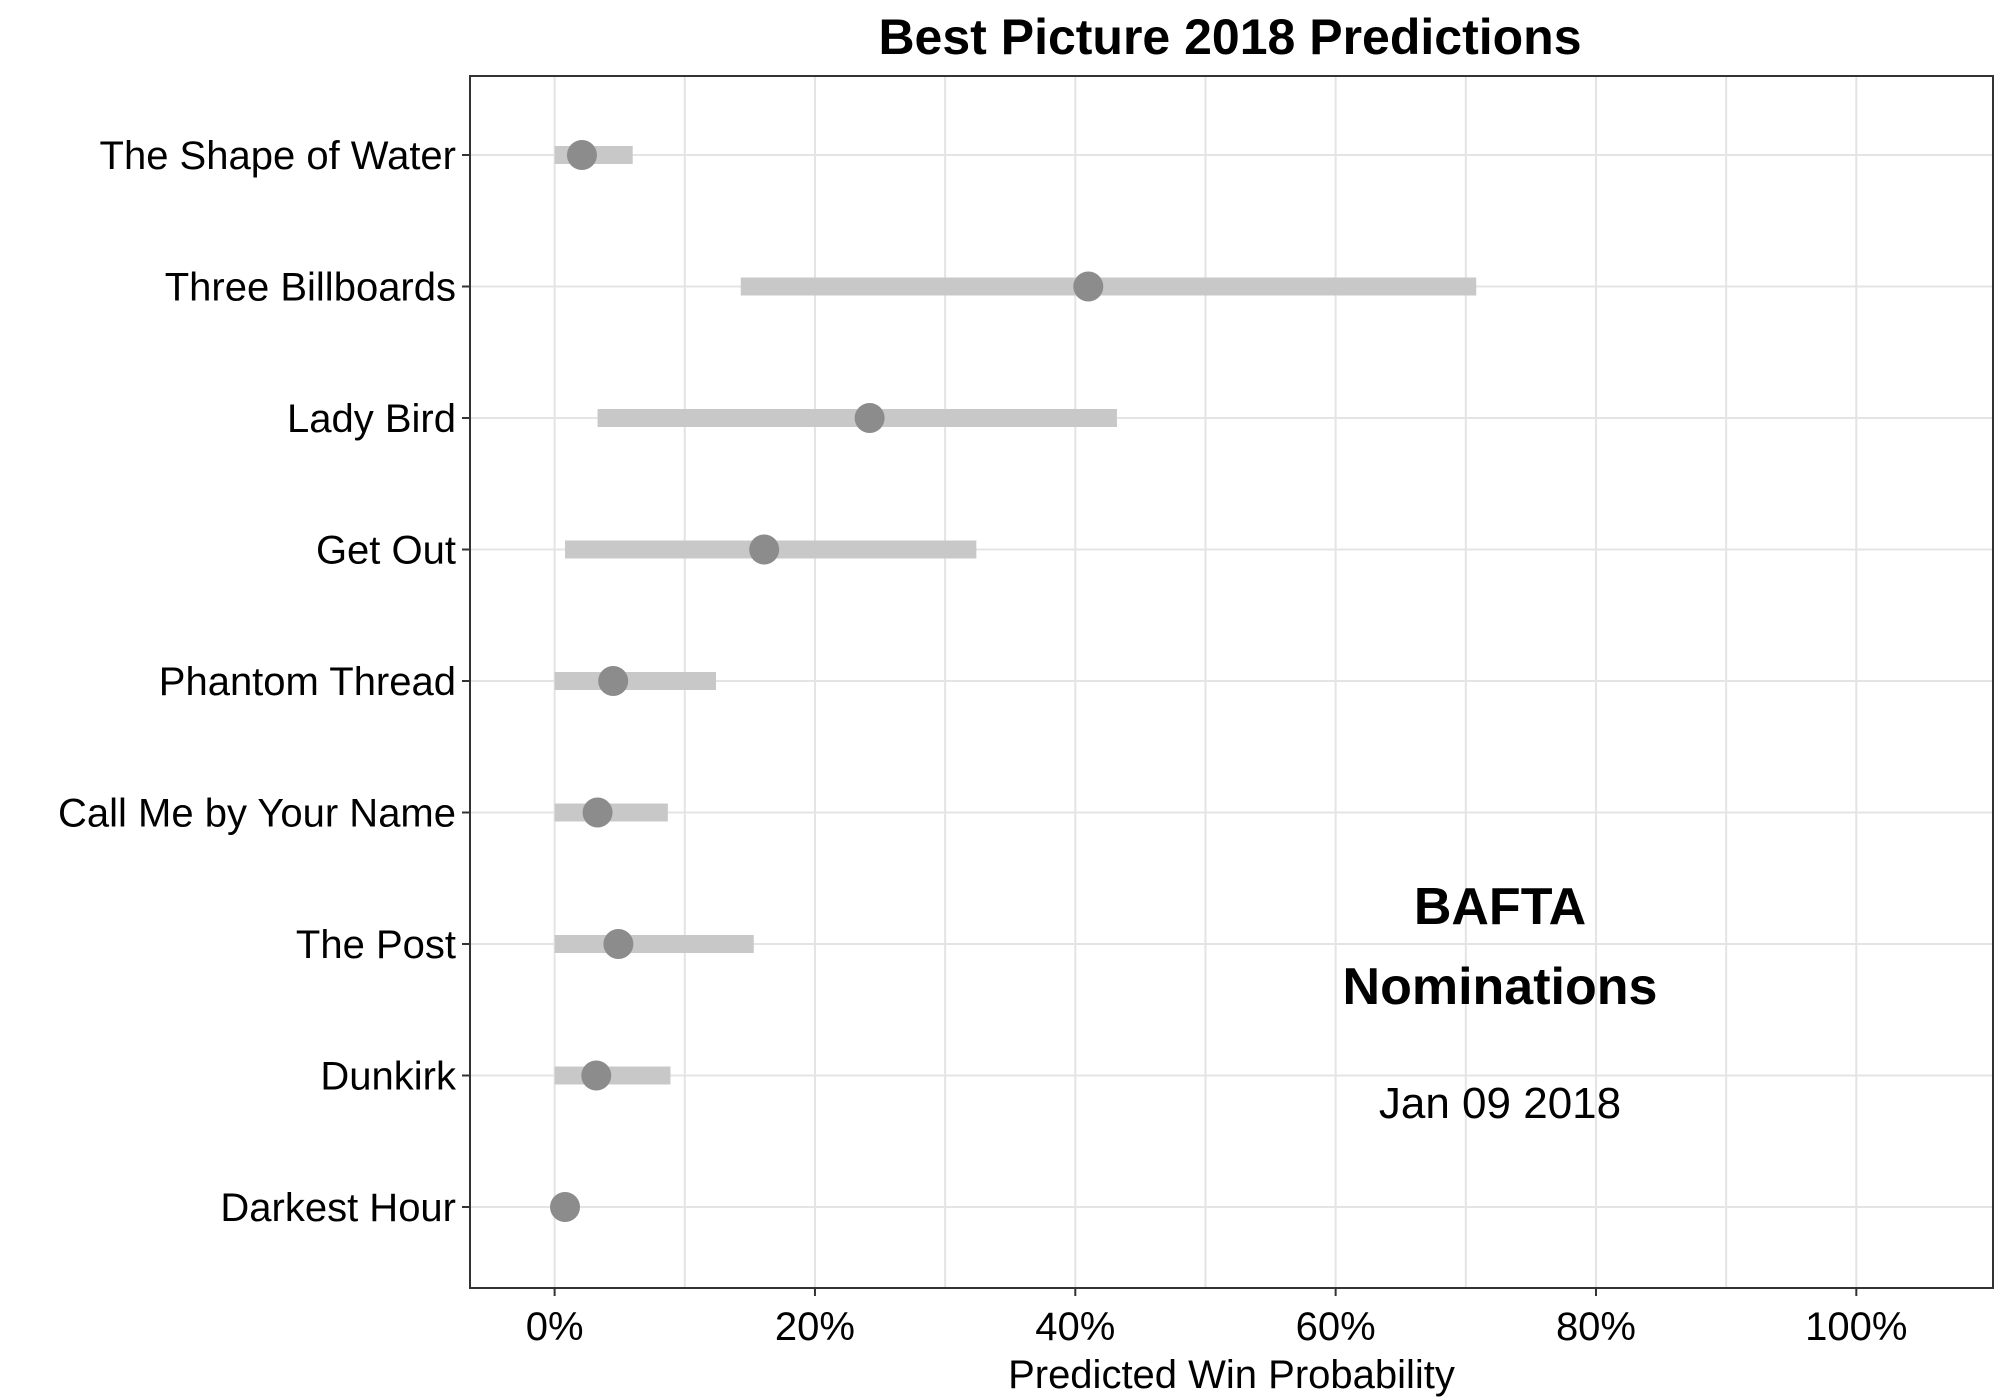 The image size is (2000, 1400). I want to click on annotation: BAFTA Nominations Jan 09 2018, so click(1500, 1003).